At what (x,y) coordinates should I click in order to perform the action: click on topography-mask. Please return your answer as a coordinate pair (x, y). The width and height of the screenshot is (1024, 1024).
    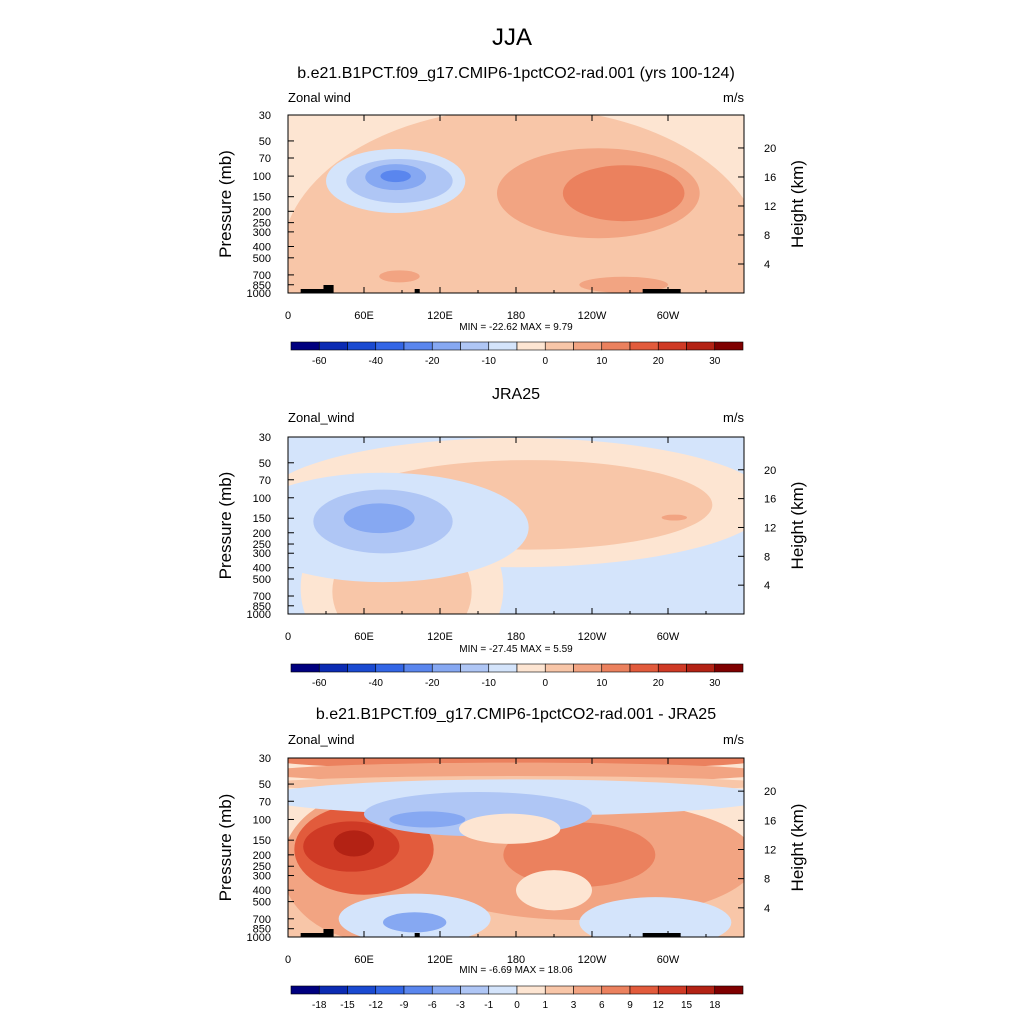
    Looking at the image, I should click on (490, 289).